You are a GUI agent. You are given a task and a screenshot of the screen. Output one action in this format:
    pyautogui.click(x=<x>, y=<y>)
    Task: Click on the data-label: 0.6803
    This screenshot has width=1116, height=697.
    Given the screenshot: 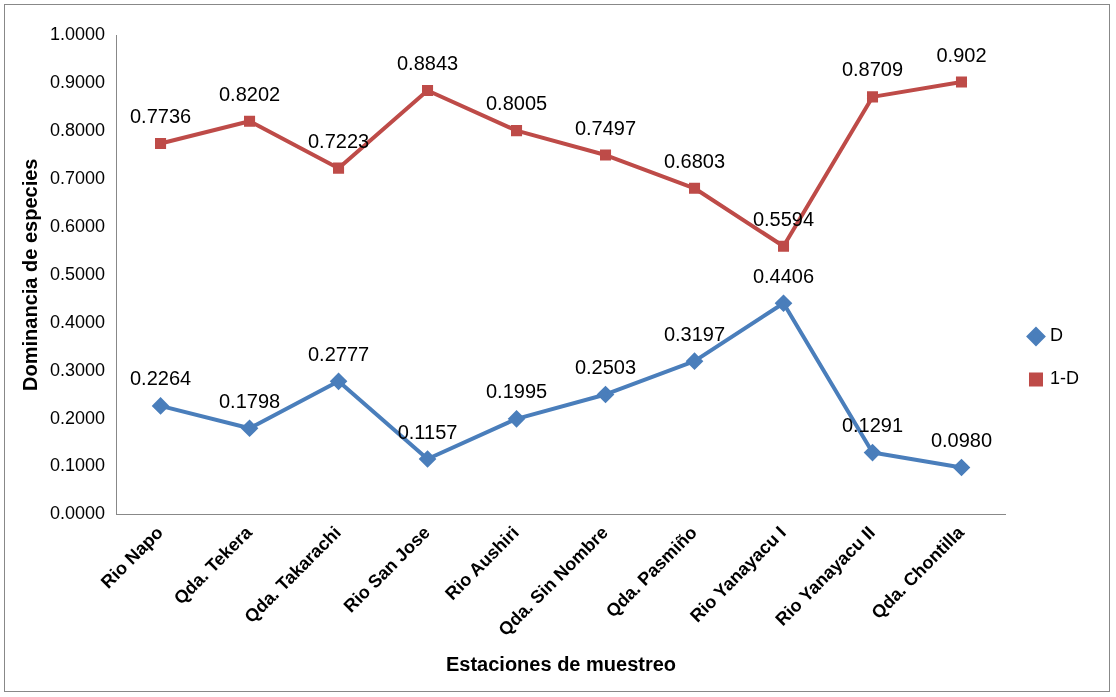 What is the action you would take?
    pyautogui.click(x=694, y=160)
    